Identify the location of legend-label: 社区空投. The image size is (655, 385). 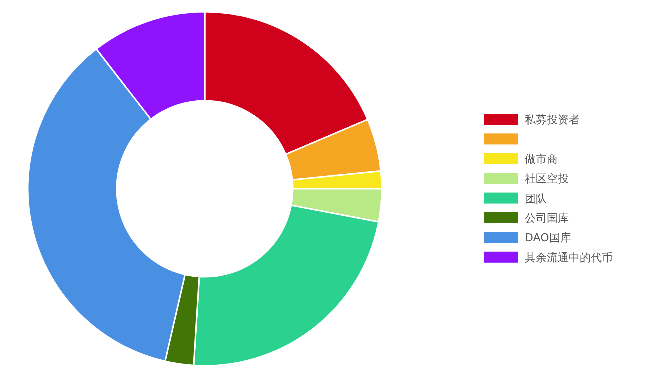
(547, 179).